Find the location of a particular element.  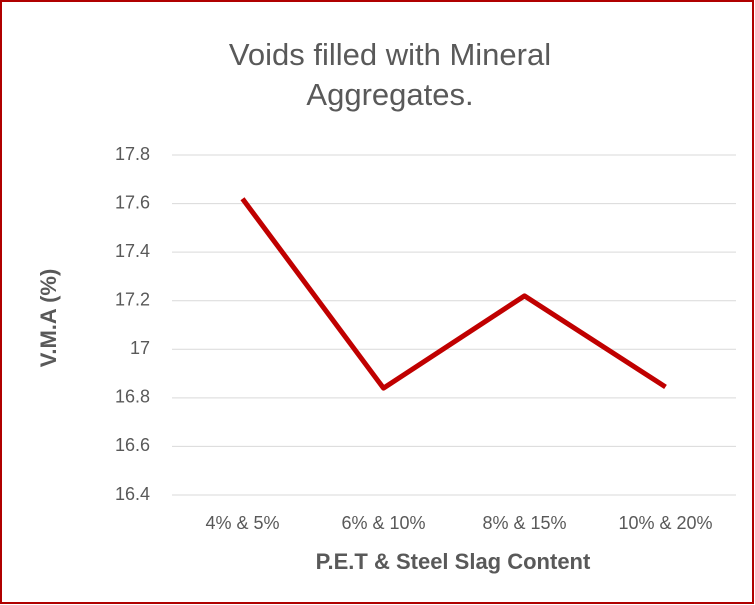

y-tick-label: 17.4 is located at coordinates (132, 251).